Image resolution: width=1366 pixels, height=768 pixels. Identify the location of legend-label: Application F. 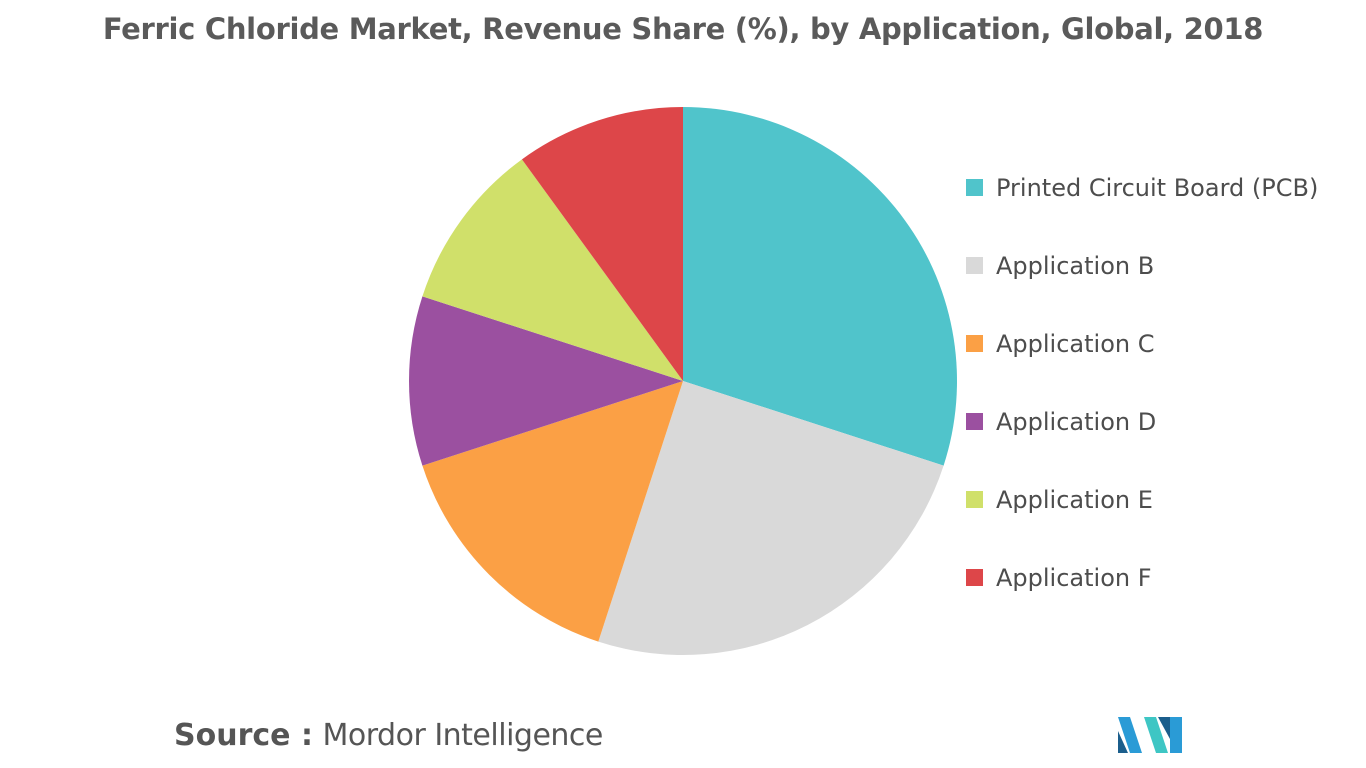
(1074, 578).